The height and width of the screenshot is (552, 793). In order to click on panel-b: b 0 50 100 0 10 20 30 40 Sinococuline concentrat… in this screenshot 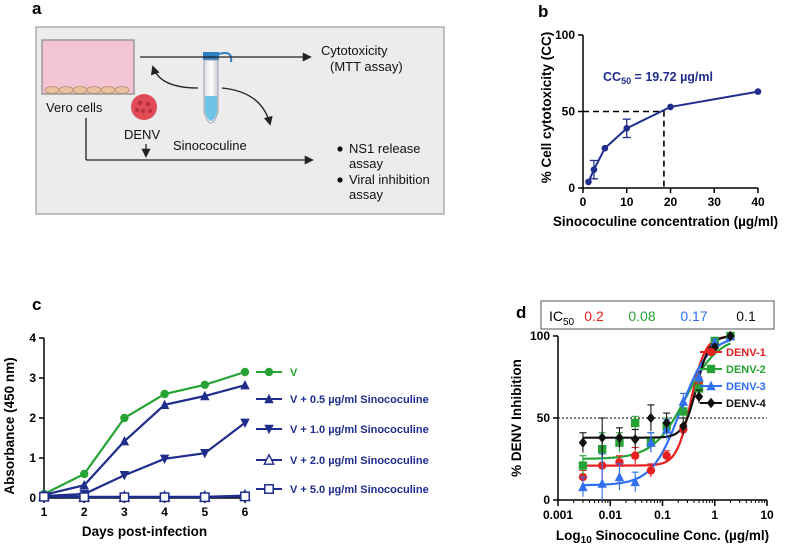, I will do `click(658, 115)`.